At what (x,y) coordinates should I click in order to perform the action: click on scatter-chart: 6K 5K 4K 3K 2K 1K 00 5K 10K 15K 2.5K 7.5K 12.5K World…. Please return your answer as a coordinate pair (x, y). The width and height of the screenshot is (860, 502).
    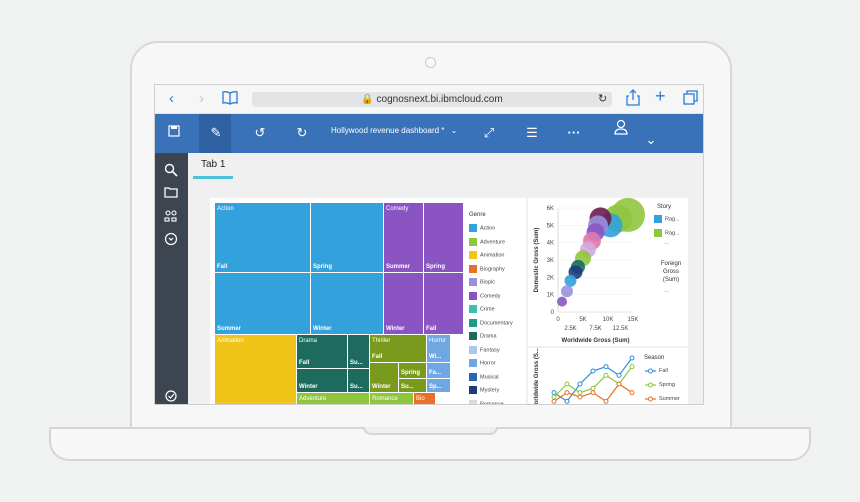
    Looking at the image, I should click on (608, 271).